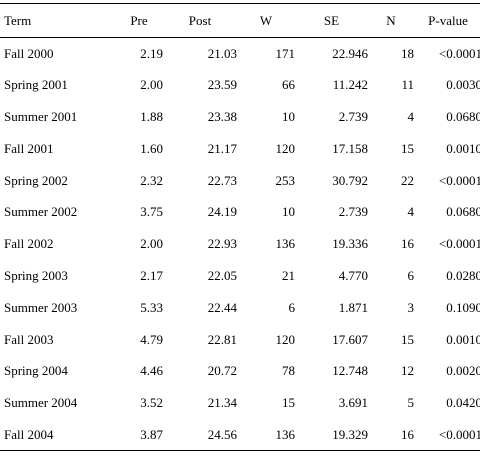 This screenshot has width=480, height=459. What do you see at coordinates (151, 307) in the screenshot?
I see `cell-pre: 5.33` at bounding box center [151, 307].